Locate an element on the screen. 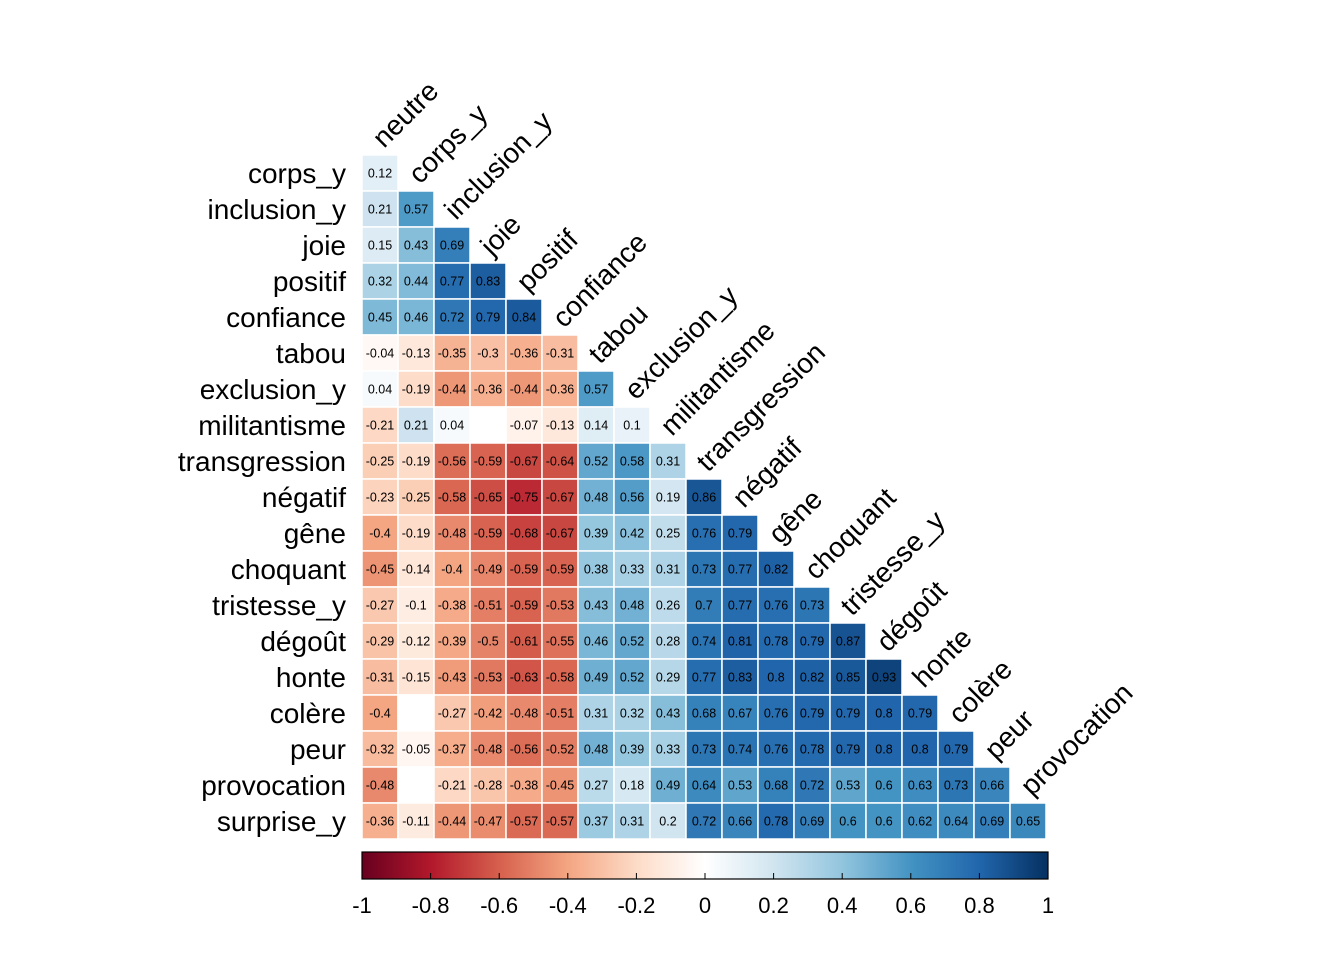 The height and width of the screenshot is (960, 1344). cell-value-label: 0.29 is located at coordinates (668, 678).